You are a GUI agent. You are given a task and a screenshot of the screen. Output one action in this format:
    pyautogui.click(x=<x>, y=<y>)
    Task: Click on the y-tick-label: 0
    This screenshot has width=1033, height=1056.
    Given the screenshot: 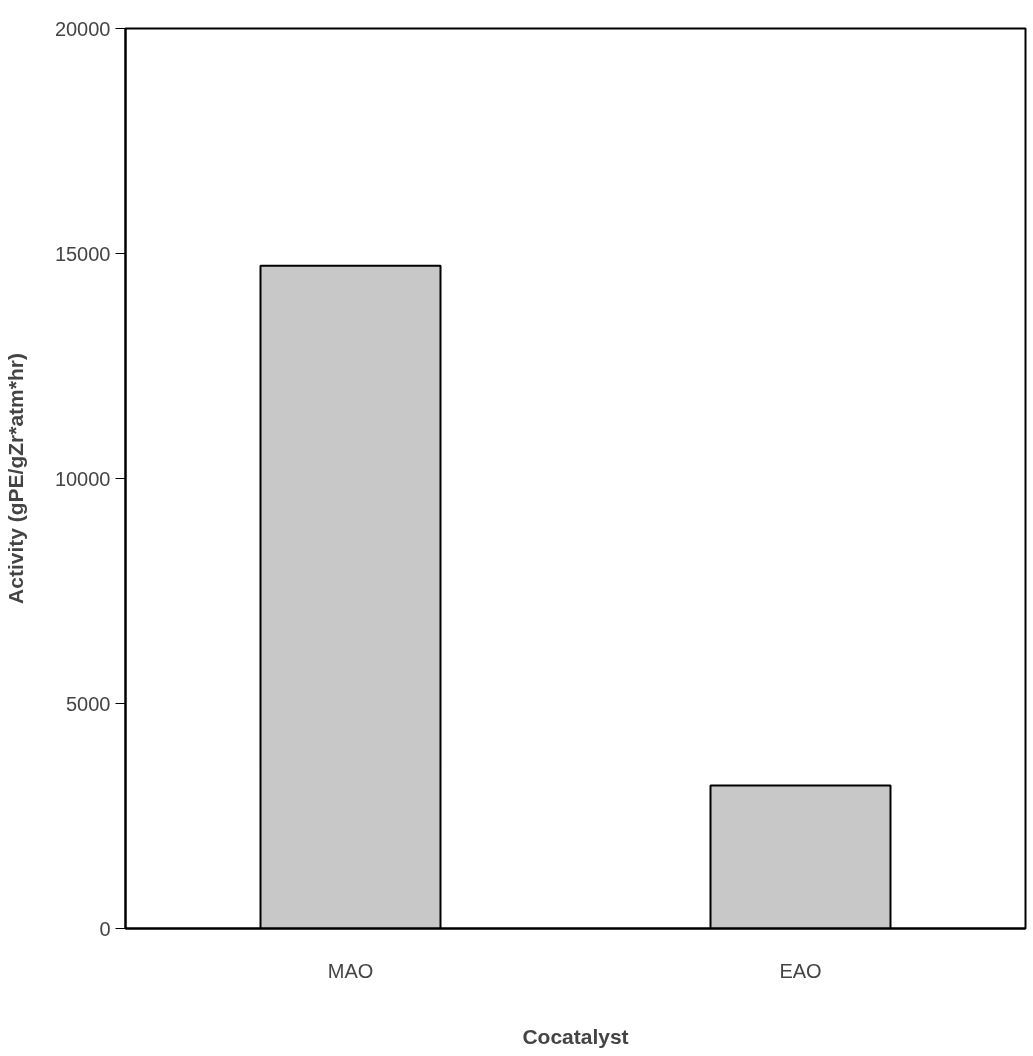 What is the action you would take?
    pyautogui.click(x=105, y=928)
    